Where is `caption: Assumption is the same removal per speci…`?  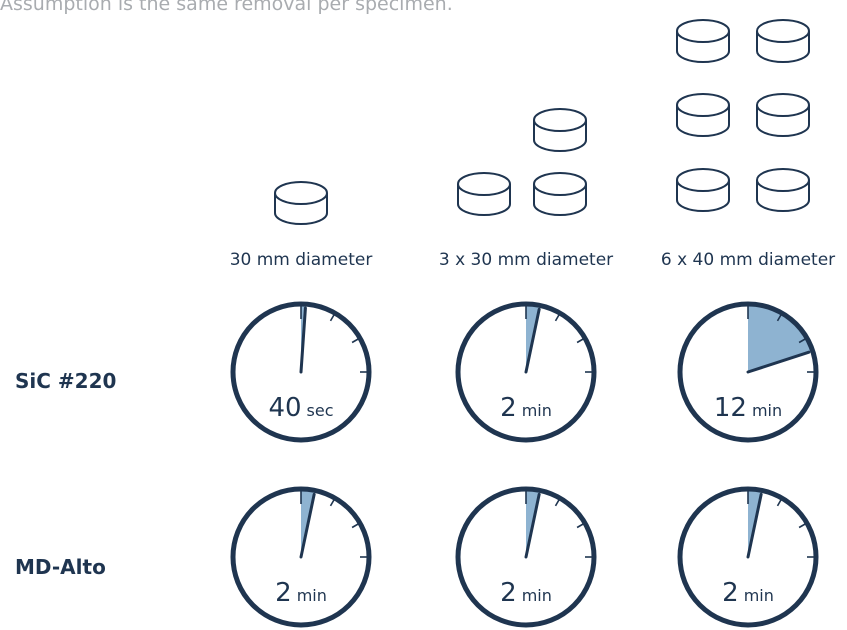
caption: Assumption is the same removal per speci… is located at coordinates (226, 7).